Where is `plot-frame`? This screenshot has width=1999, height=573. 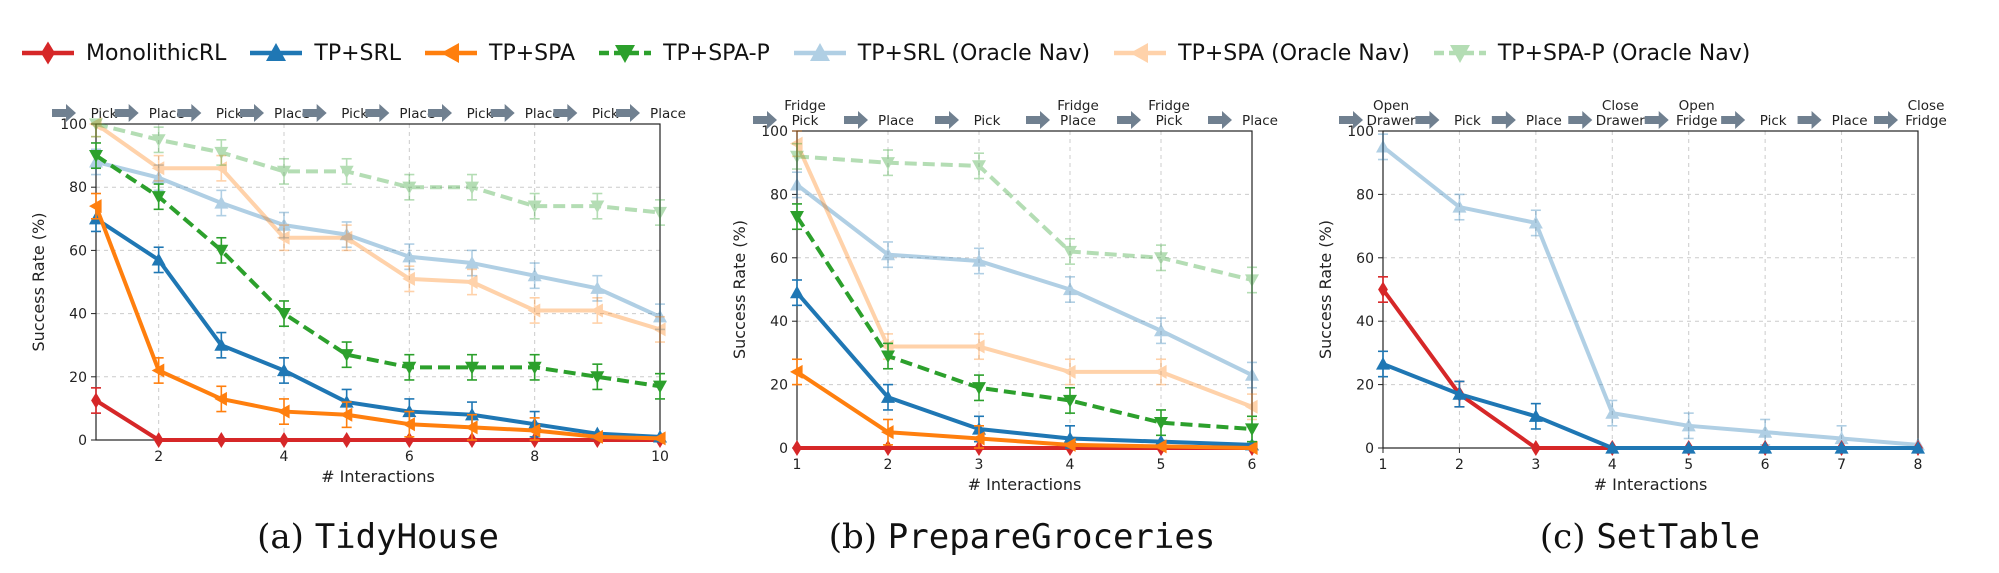
plot-frame is located at coordinates (1024, 289).